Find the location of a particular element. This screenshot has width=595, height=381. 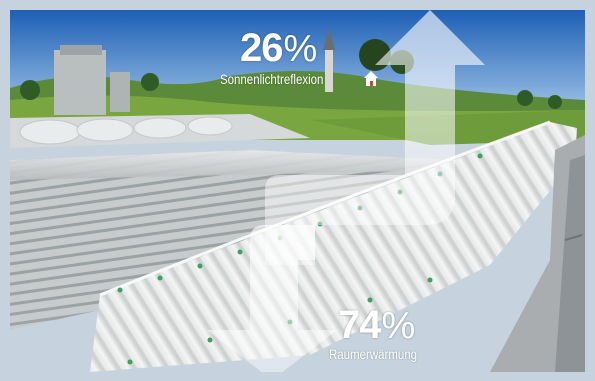

chimney-structure is located at coordinates (80, 82).